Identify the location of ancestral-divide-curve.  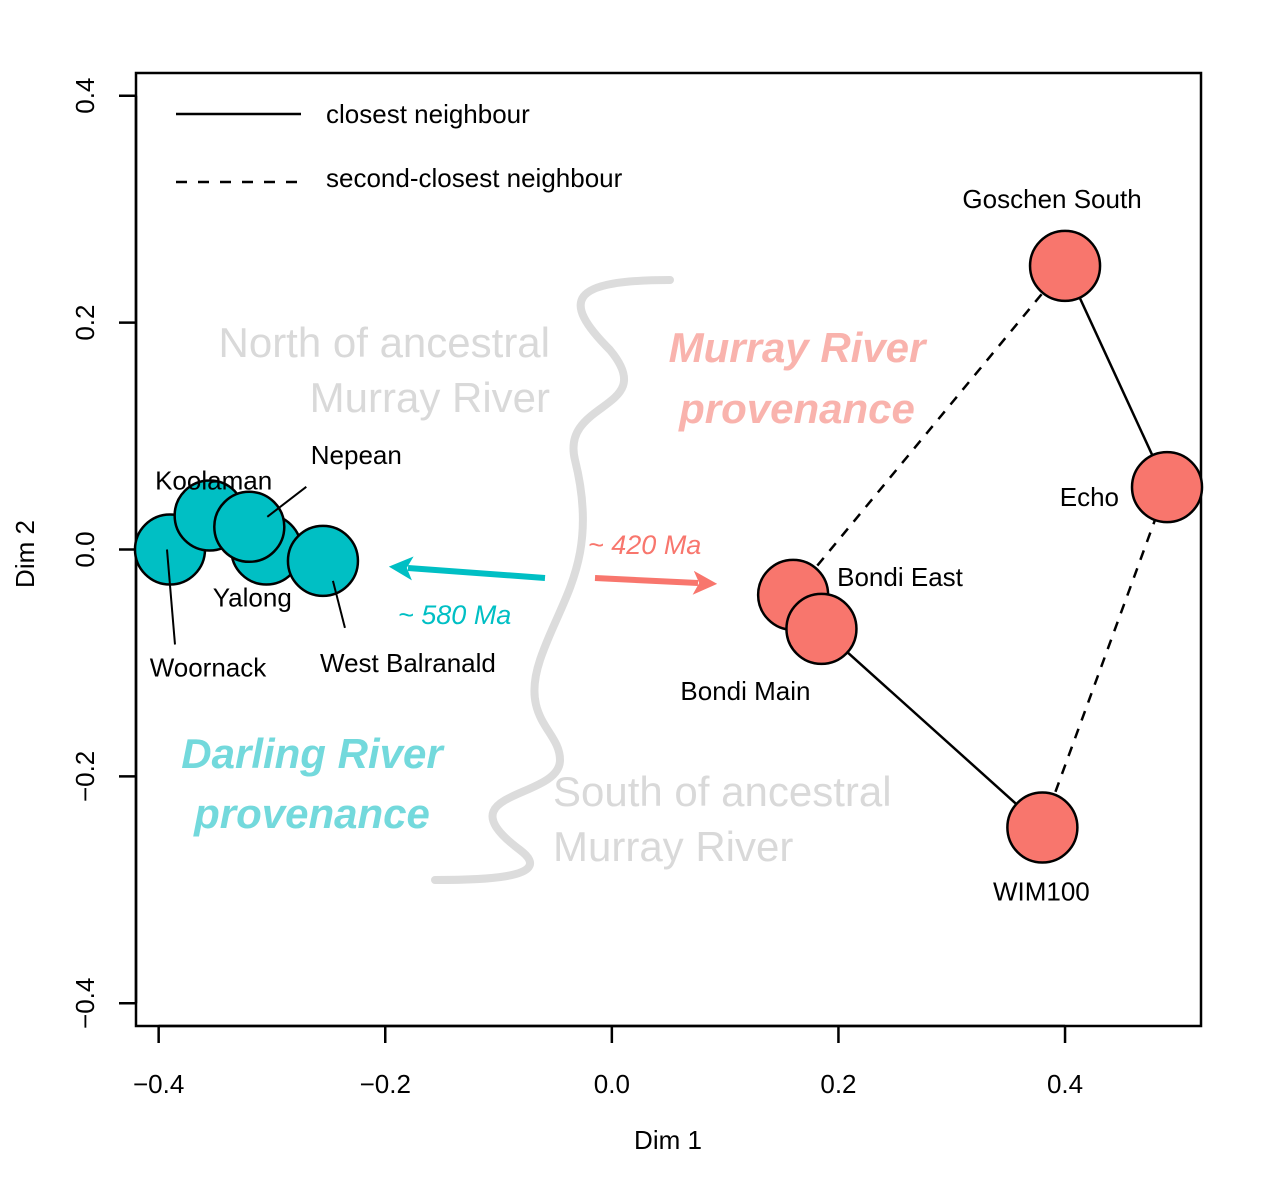
(552, 580).